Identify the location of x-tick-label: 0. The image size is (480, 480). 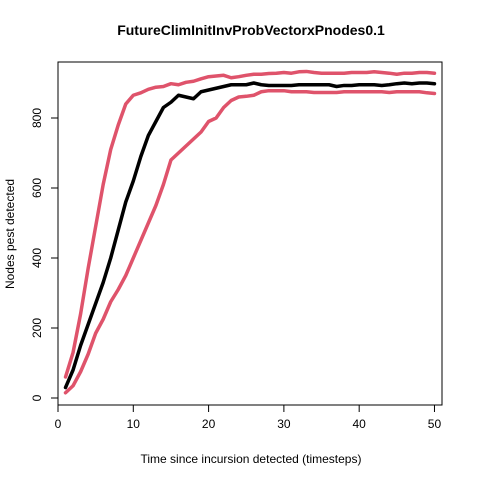
(58, 424).